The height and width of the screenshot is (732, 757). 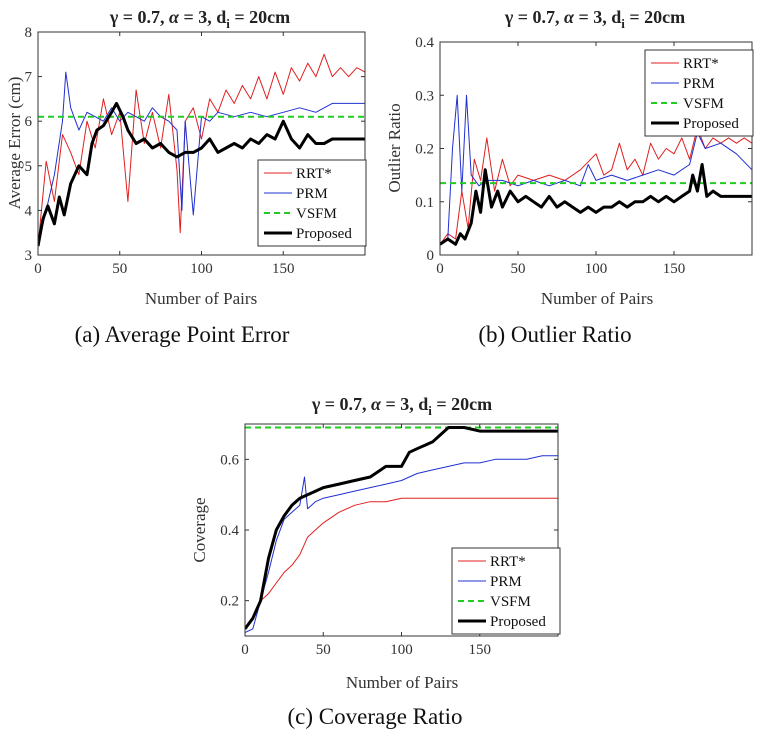 I want to click on y-tick-label: 4, so click(x=29, y=211).